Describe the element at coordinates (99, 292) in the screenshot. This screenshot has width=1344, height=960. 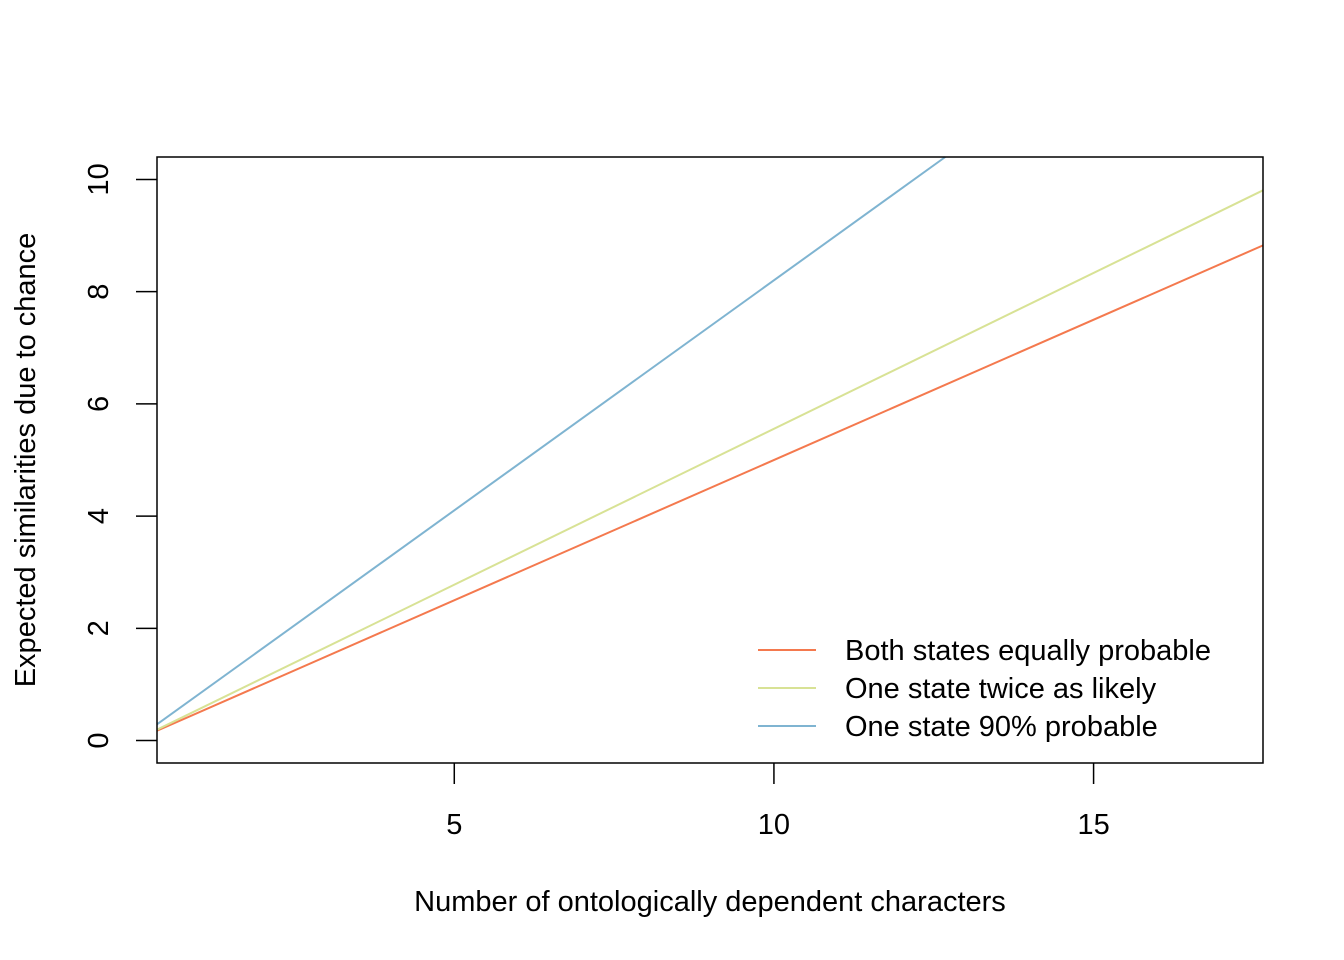
I see `y-tick-label: 8` at that location.